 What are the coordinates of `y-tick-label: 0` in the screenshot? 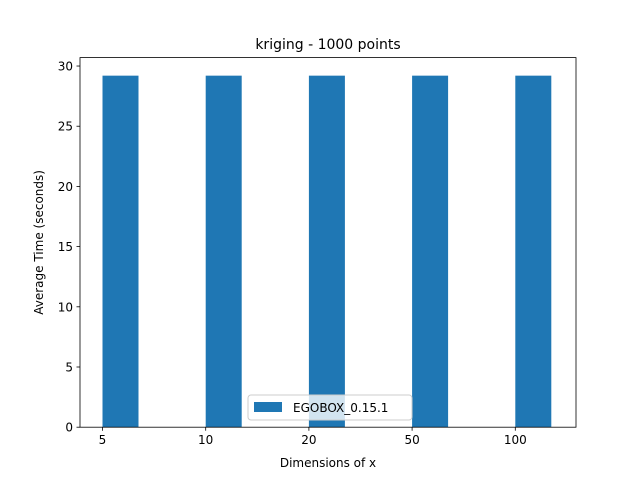 It's located at (69, 428).